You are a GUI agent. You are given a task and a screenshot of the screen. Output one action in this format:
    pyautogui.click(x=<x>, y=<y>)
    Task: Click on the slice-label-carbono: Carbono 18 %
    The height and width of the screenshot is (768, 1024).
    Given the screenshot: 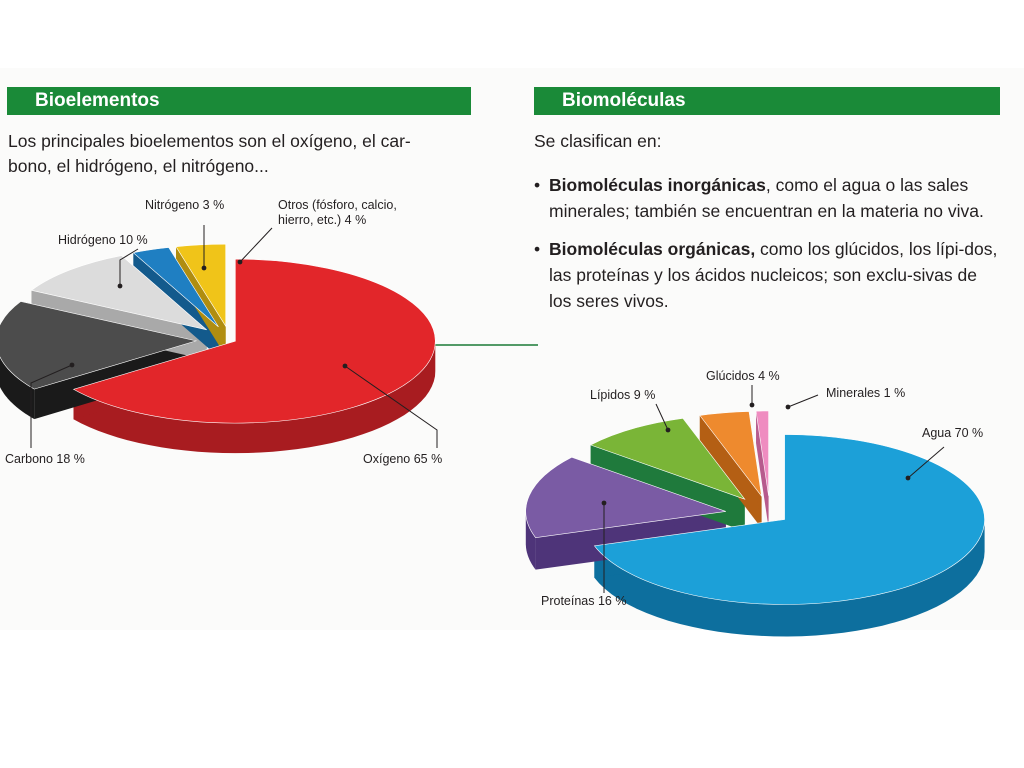 What is the action you would take?
    pyautogui.click(x=45, y=459)
    